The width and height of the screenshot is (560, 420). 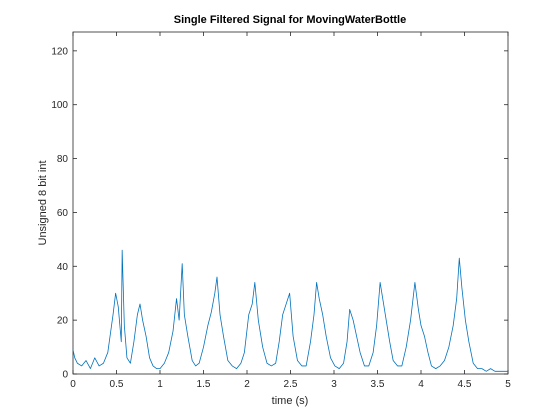 What do you see at coordinates (160, 384) in the screenshot?
I see `x-tick-label: 1` at bounding box center [160, 384].